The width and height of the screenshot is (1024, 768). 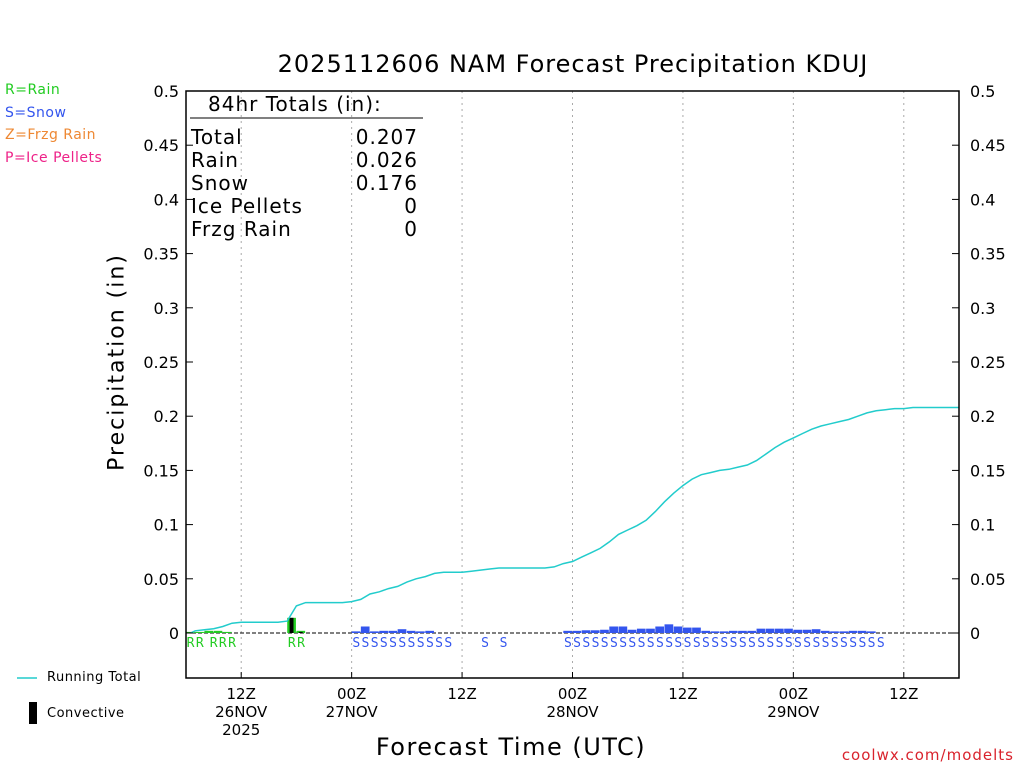 I want to click on totals-value: 0.207, so click(x=387, y=137).